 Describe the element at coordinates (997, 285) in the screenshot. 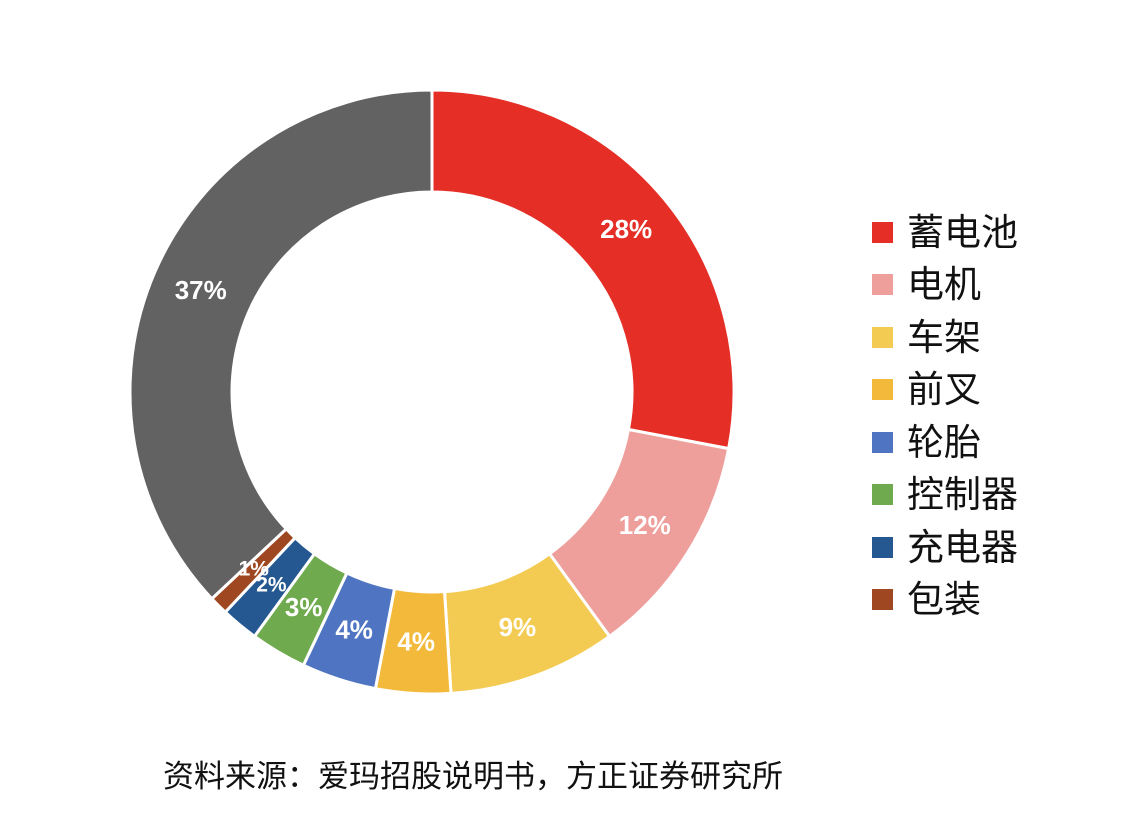

I see `legend-item: 电机` at that location.